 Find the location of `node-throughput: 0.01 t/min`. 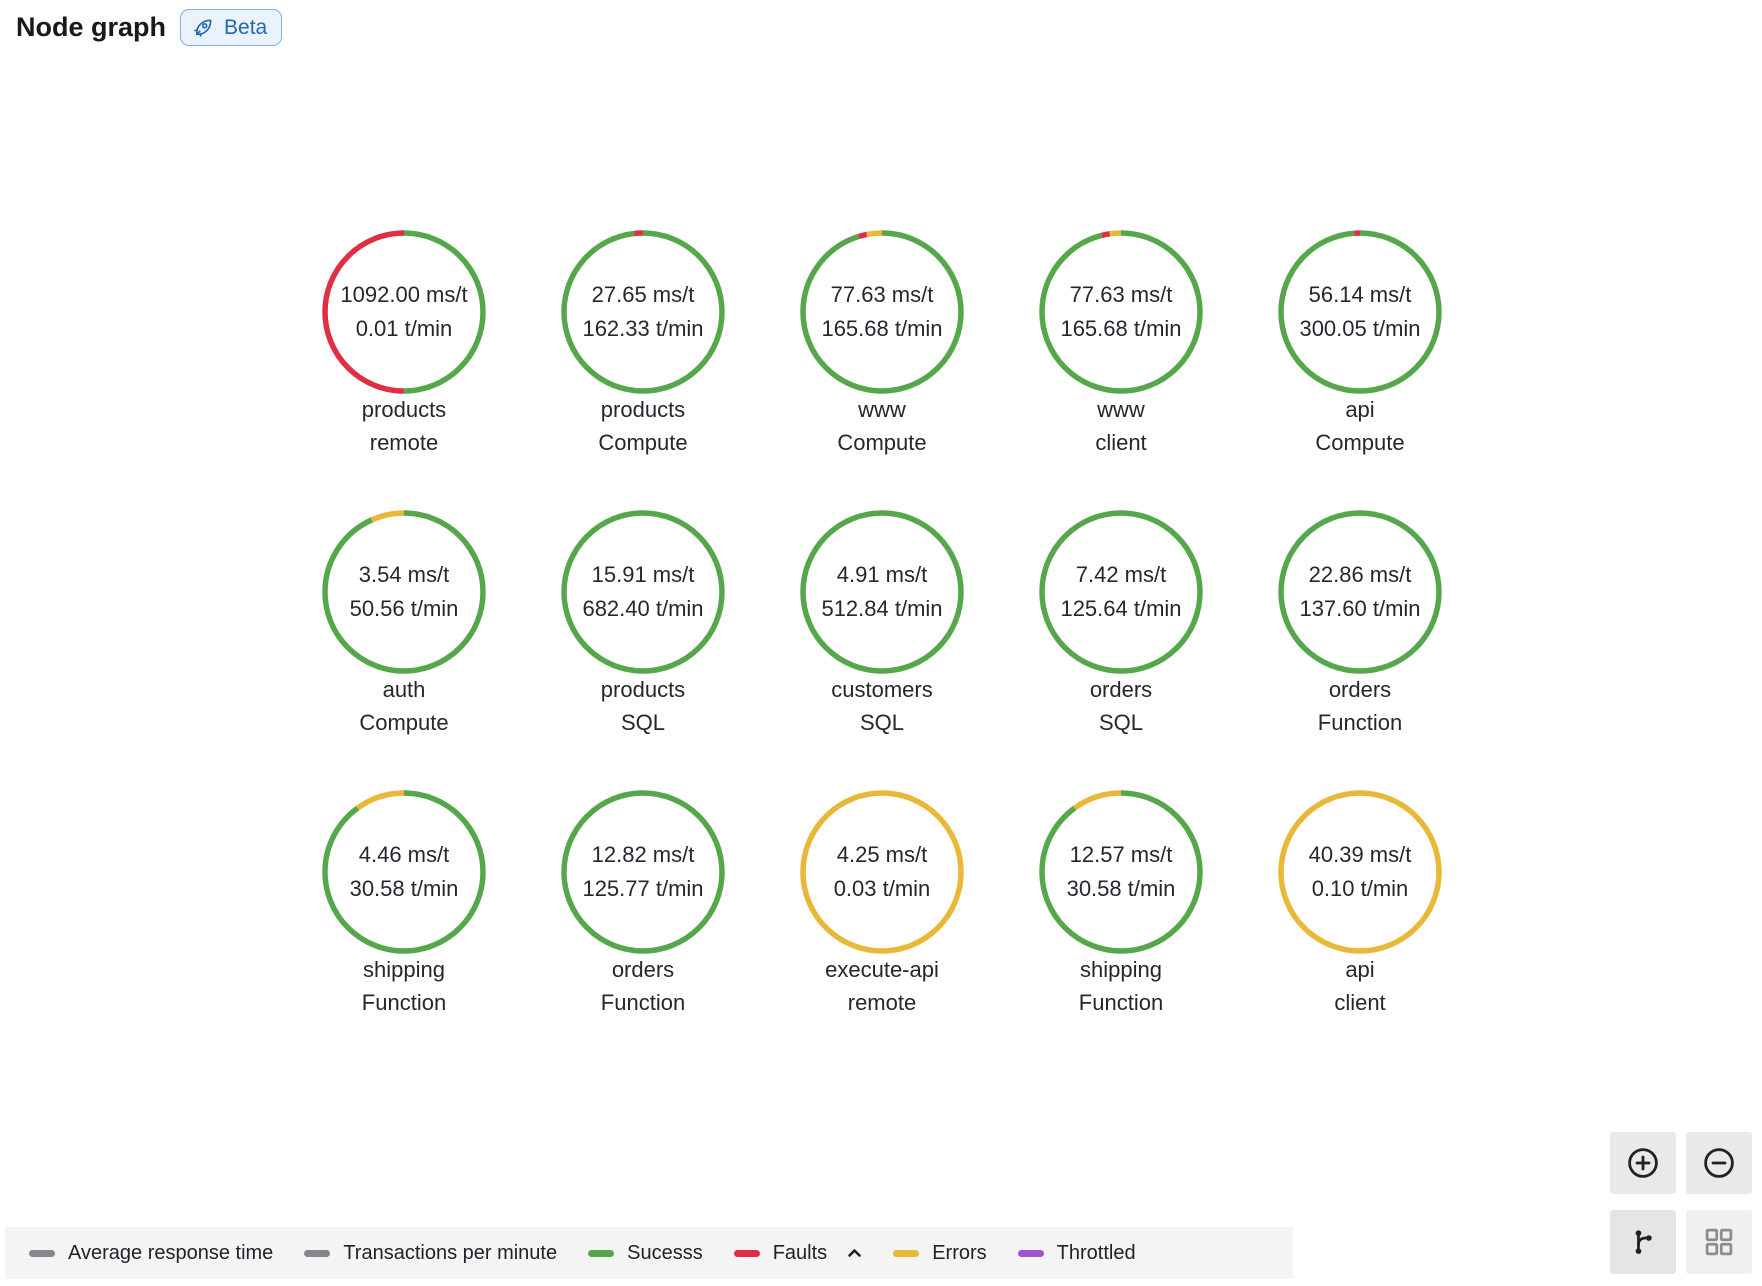

node-throughput: 0.01 t/min is located at coordinates (404, 328).